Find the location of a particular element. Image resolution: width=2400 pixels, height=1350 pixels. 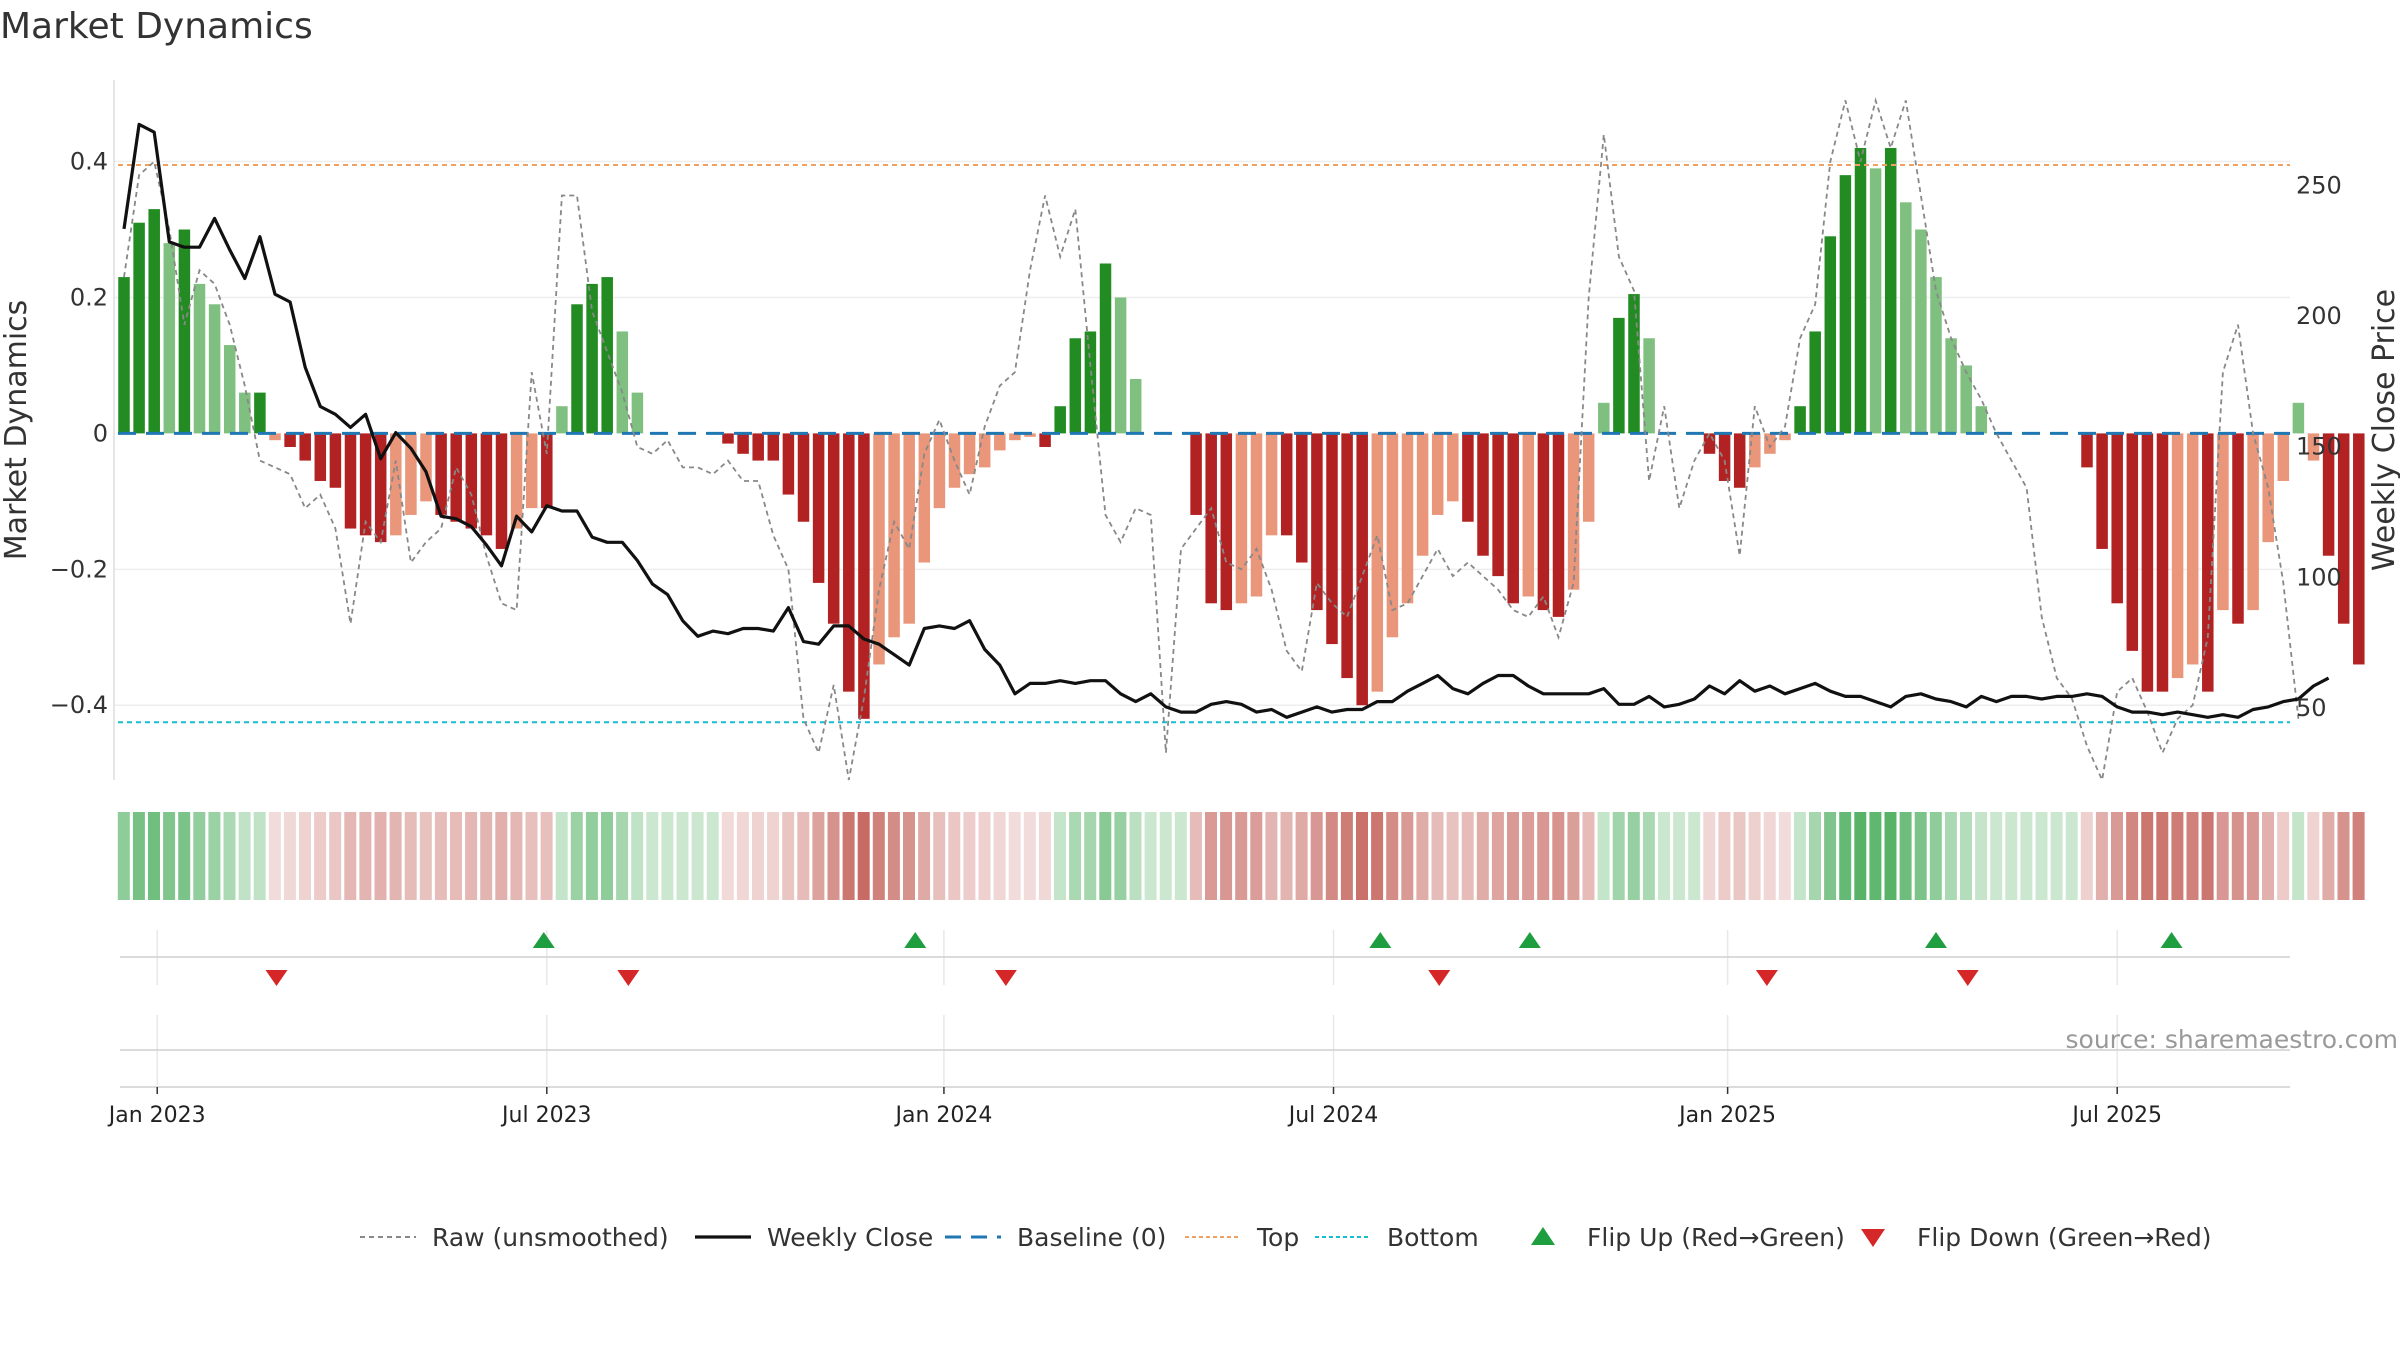

x-tick-label: Jan 2023 is located at coordinates (156, 1115).